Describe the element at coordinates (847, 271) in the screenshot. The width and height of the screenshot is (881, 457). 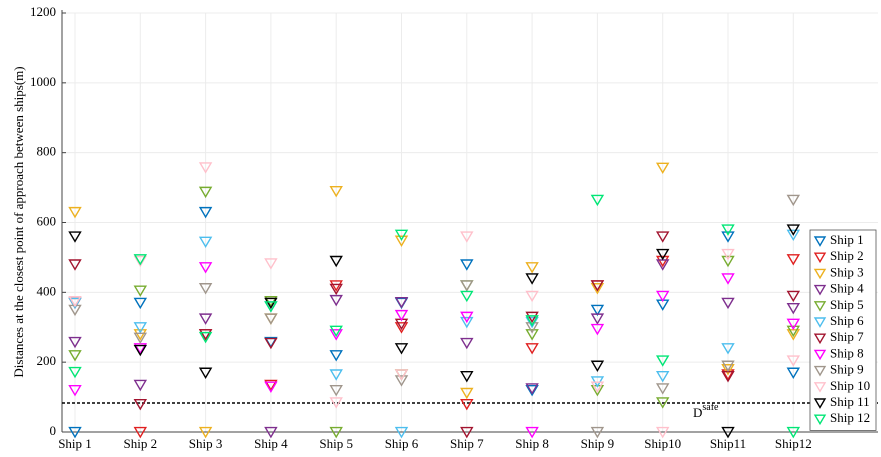
I see `legend-label: Ship 3` at that location.